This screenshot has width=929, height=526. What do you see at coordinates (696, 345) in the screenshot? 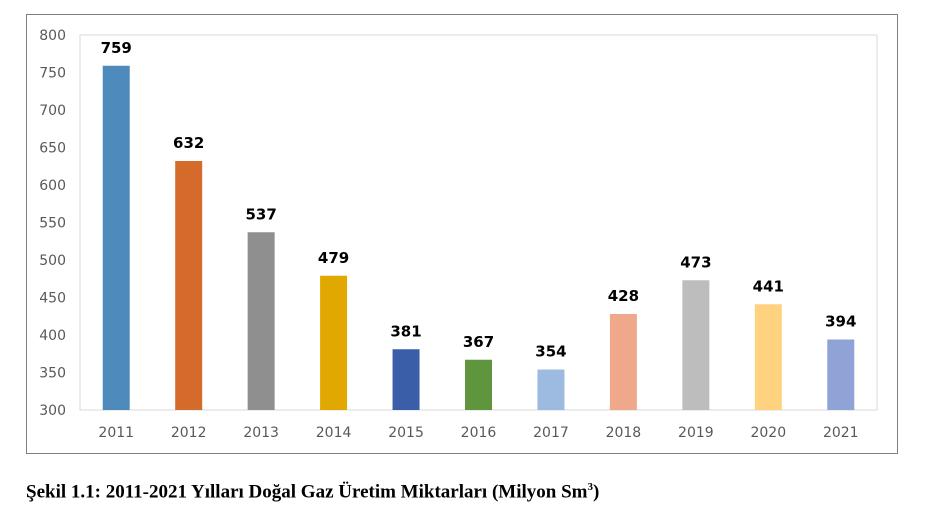
I see `bar-2019` at bounding box center [696, 345].